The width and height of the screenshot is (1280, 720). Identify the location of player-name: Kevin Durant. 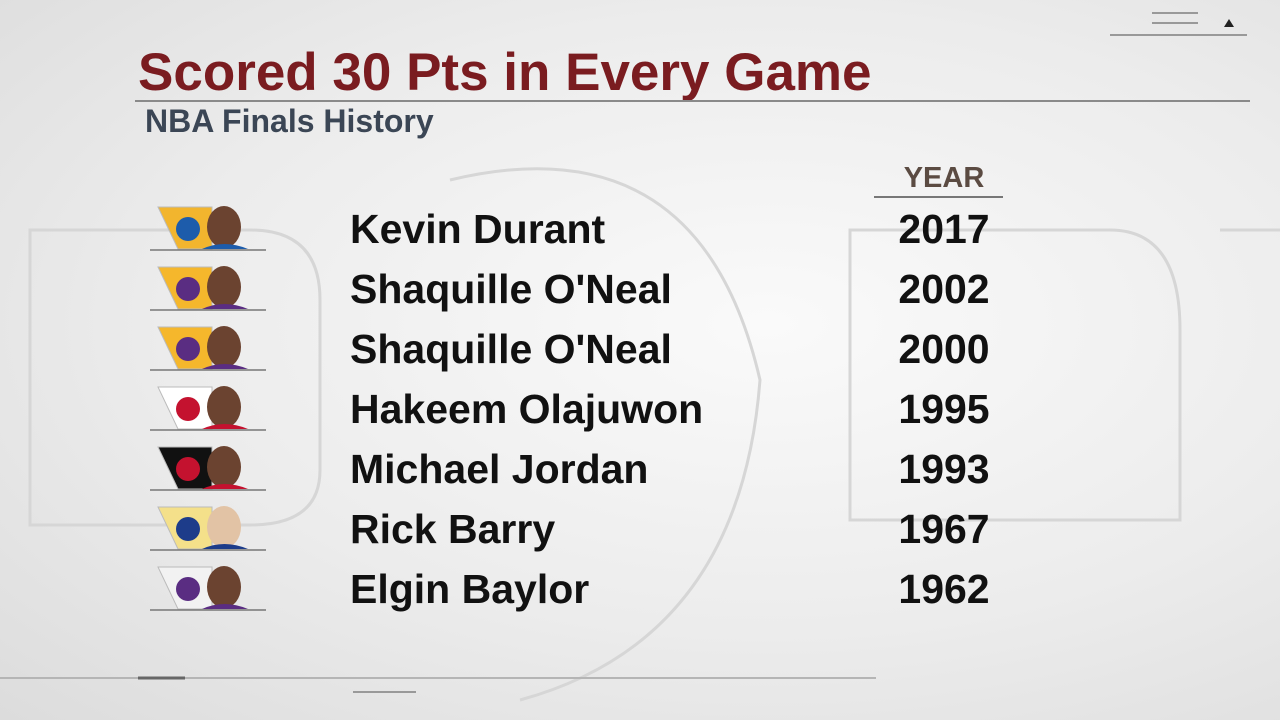
(477, 229).